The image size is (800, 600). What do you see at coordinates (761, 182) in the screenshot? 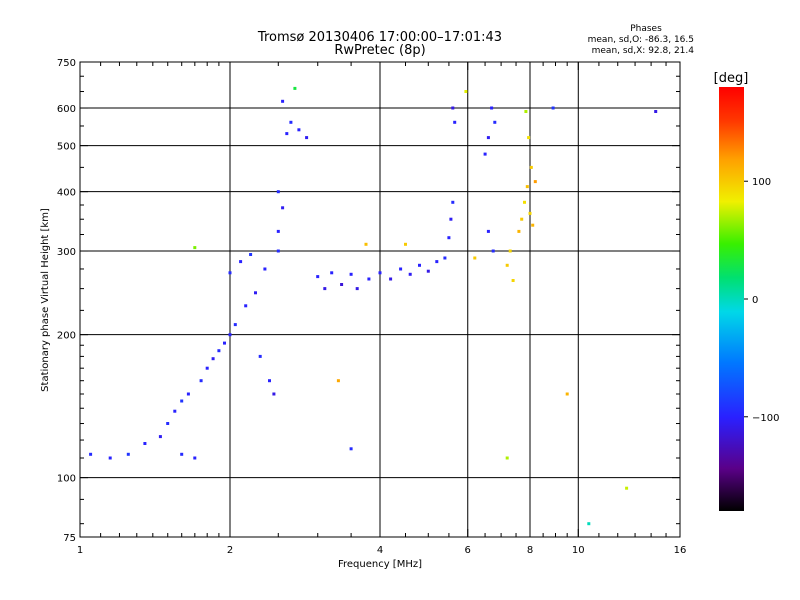
I see `colorbar-tick-label: 100` at bounding box center [761, 182].